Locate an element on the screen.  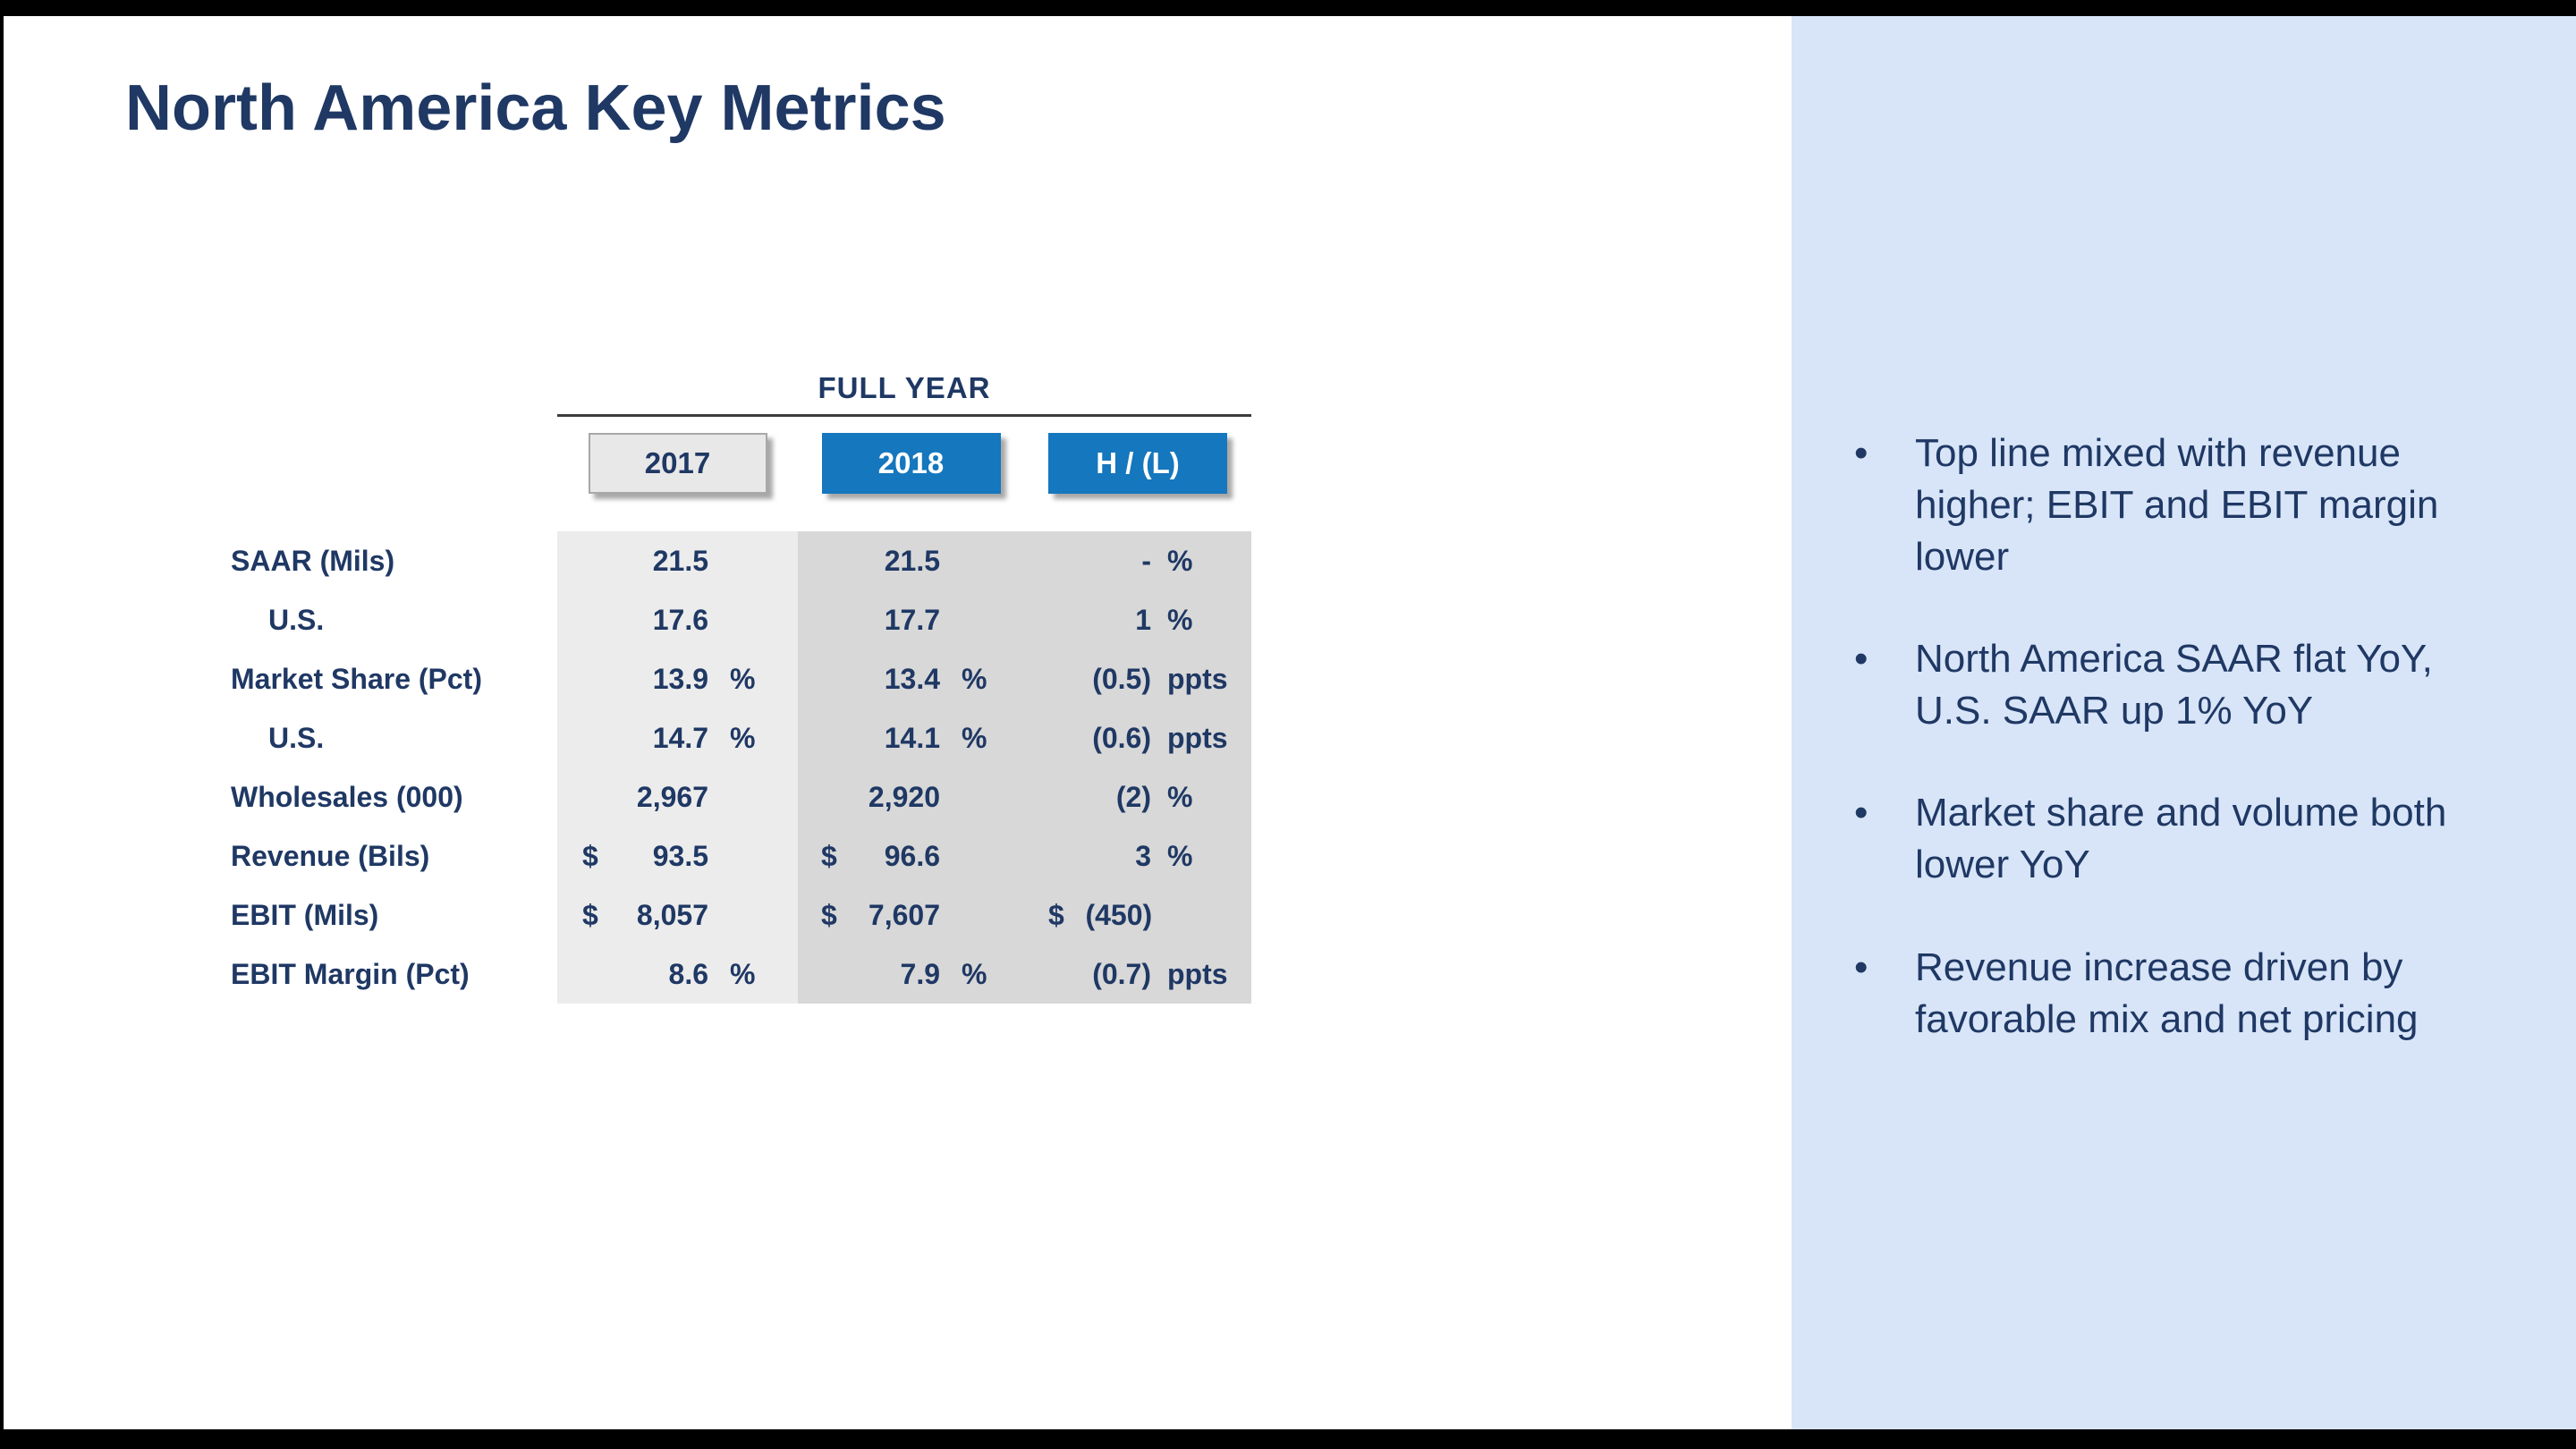
cell-2018: $ 7,607 is located at coordinates (911, 915).